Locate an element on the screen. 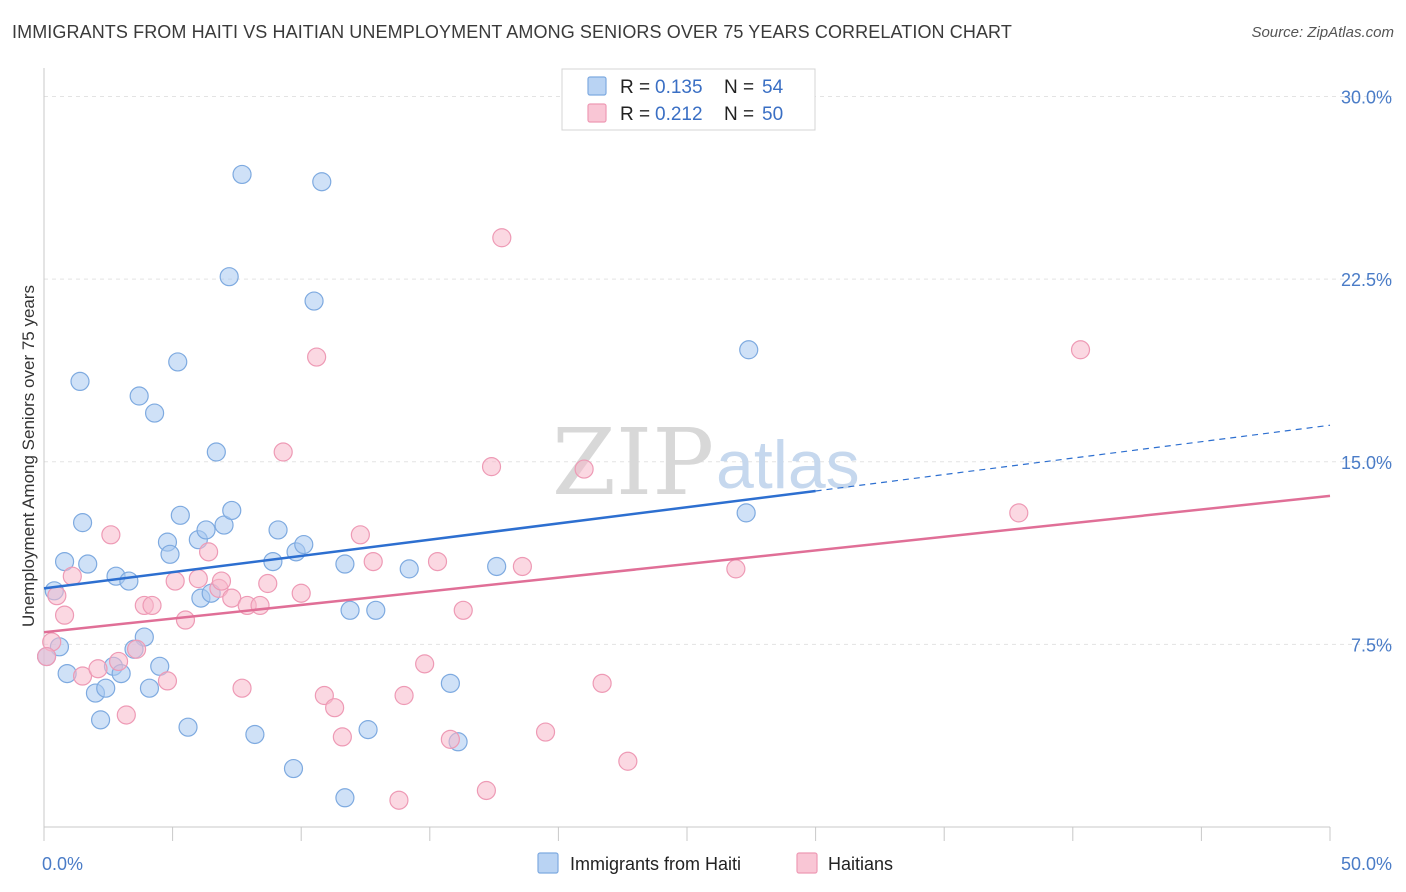 Image resolution: width=1406 pixels, height=892 pixels. trend-line-pink is located at coordinates (687, 564).